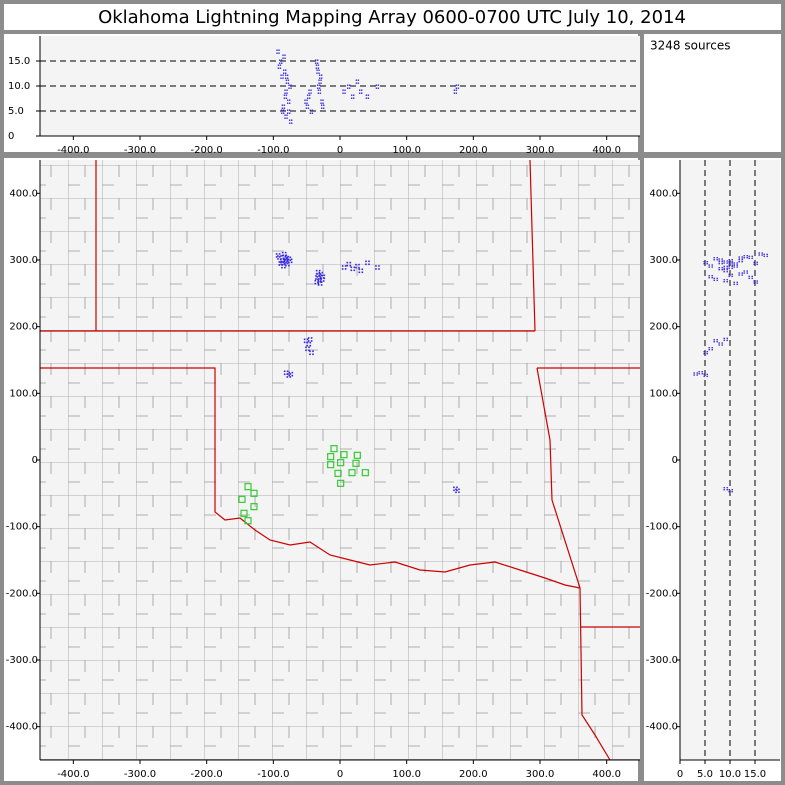  I want to click on x-tick-label: 300.0, so click(540, 774).